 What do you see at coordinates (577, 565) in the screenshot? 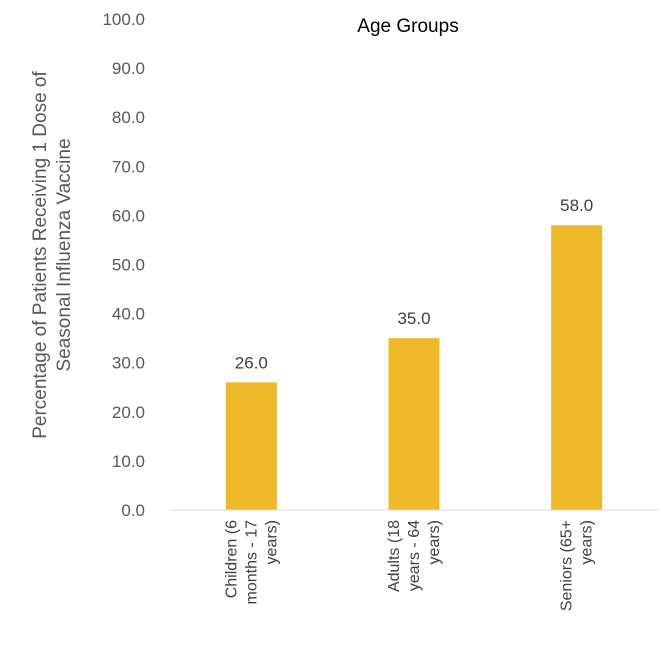
I see `x-category-label: Seniors (65+ years)` at bounding box center [577, 565].